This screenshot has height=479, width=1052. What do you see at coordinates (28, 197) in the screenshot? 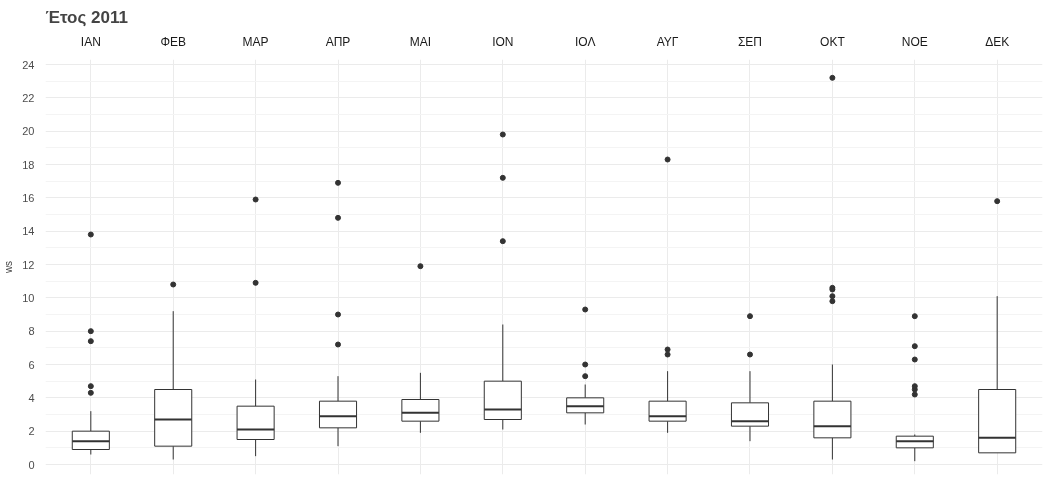
I see `y-tick-label: 16` at bounding box center [28, 197].